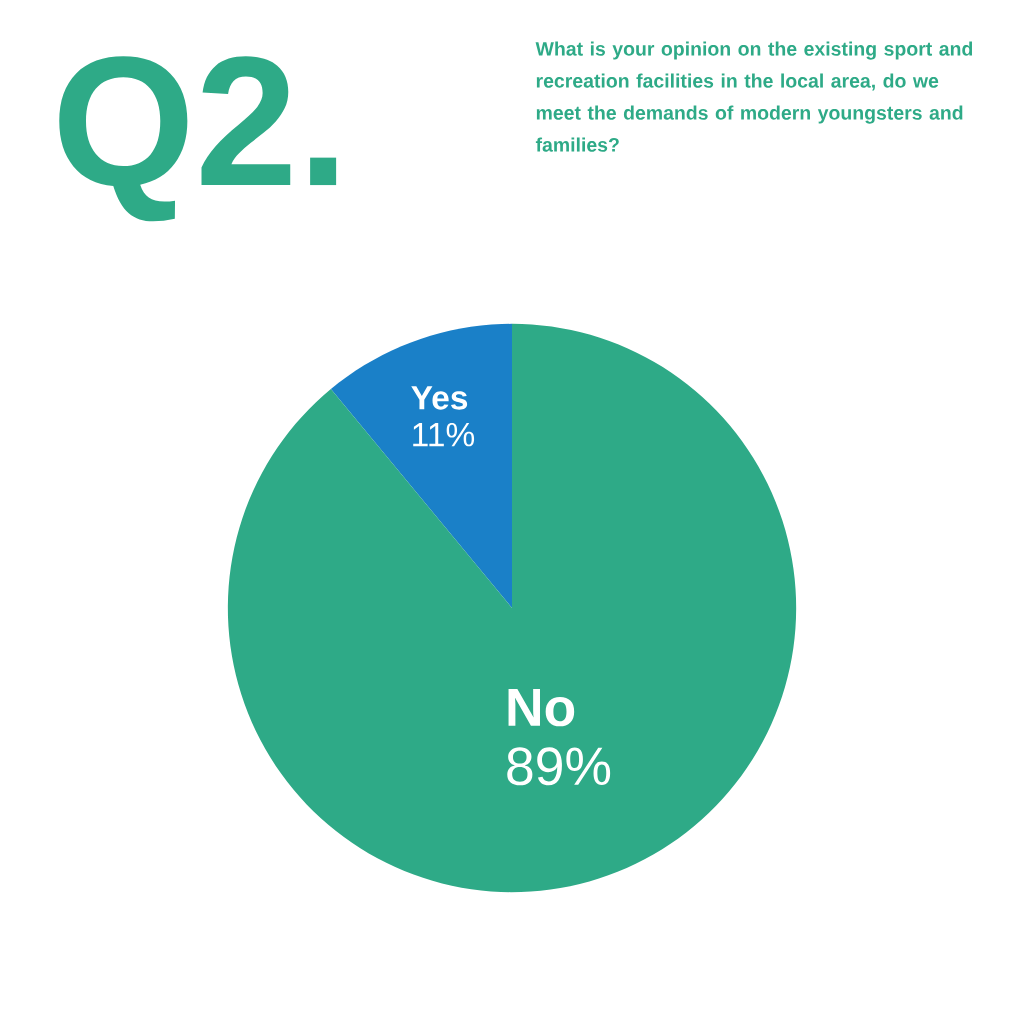 This screenshot has height=1024, width=1024. What do you see at coordinates (559, 766) in the screenshot?
I see `data-label: 89%` at bounding box center [559, 766].